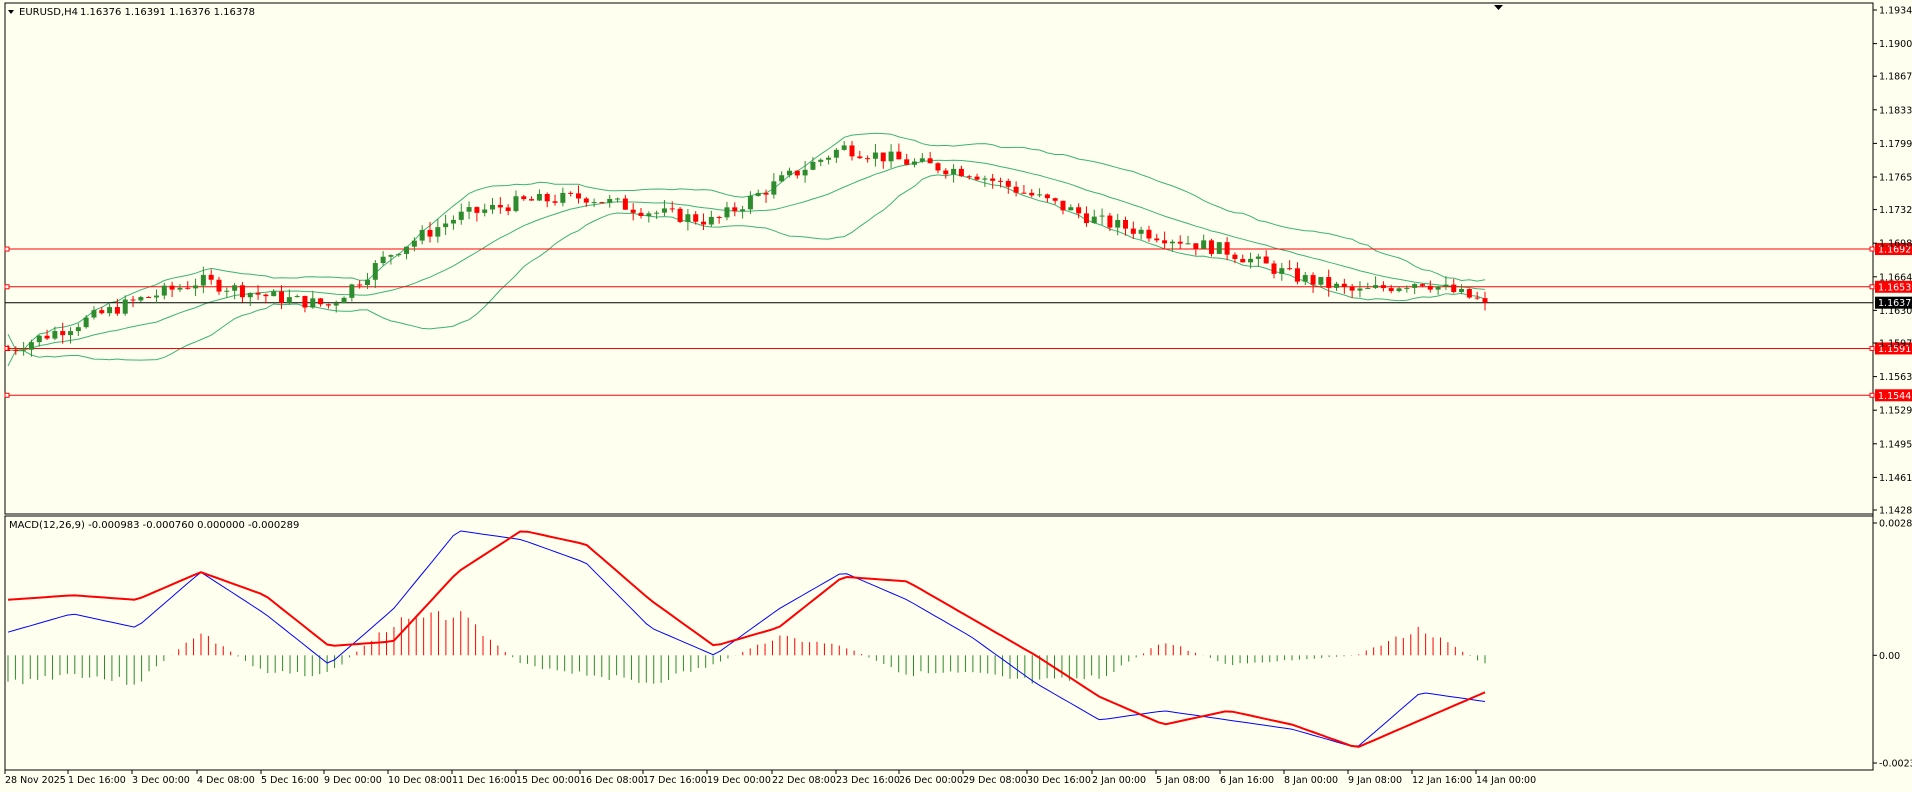 The image size is (1912, 792). I want to click on time-tick-label: 9 Dec 00:00, so click(353, 780).